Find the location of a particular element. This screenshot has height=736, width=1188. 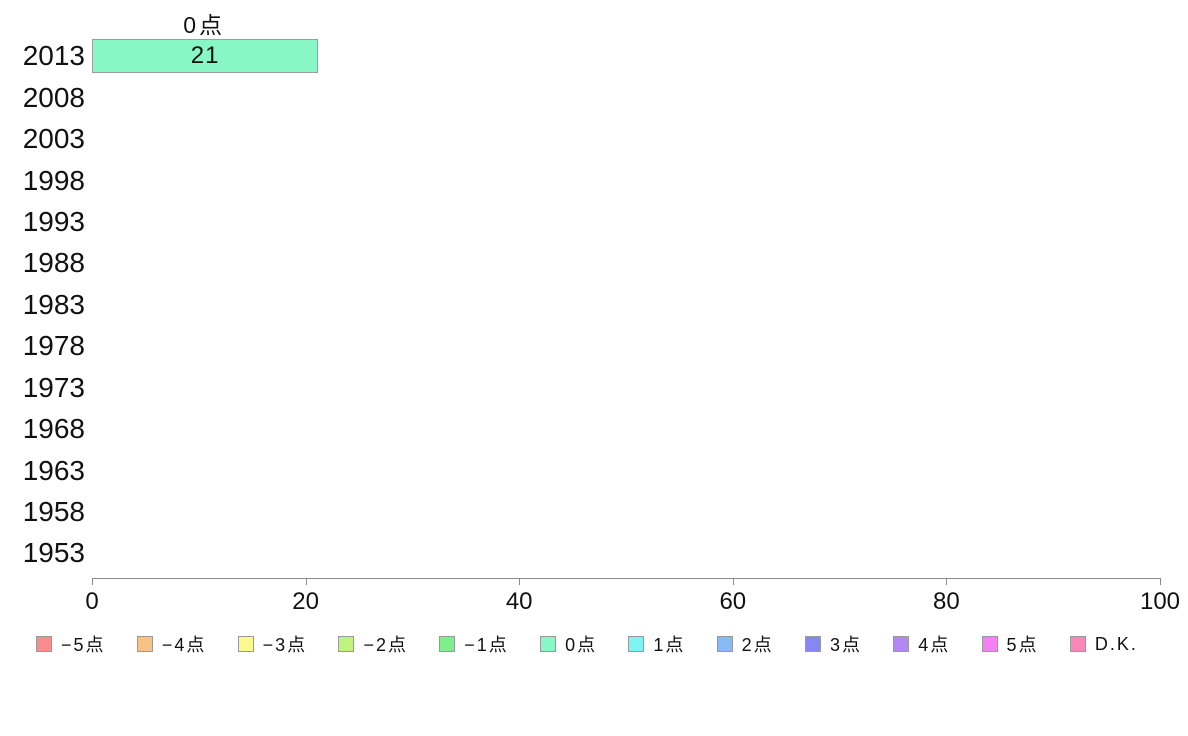

legend-item-−1点: −1点 is located at coordinates (474, 644).